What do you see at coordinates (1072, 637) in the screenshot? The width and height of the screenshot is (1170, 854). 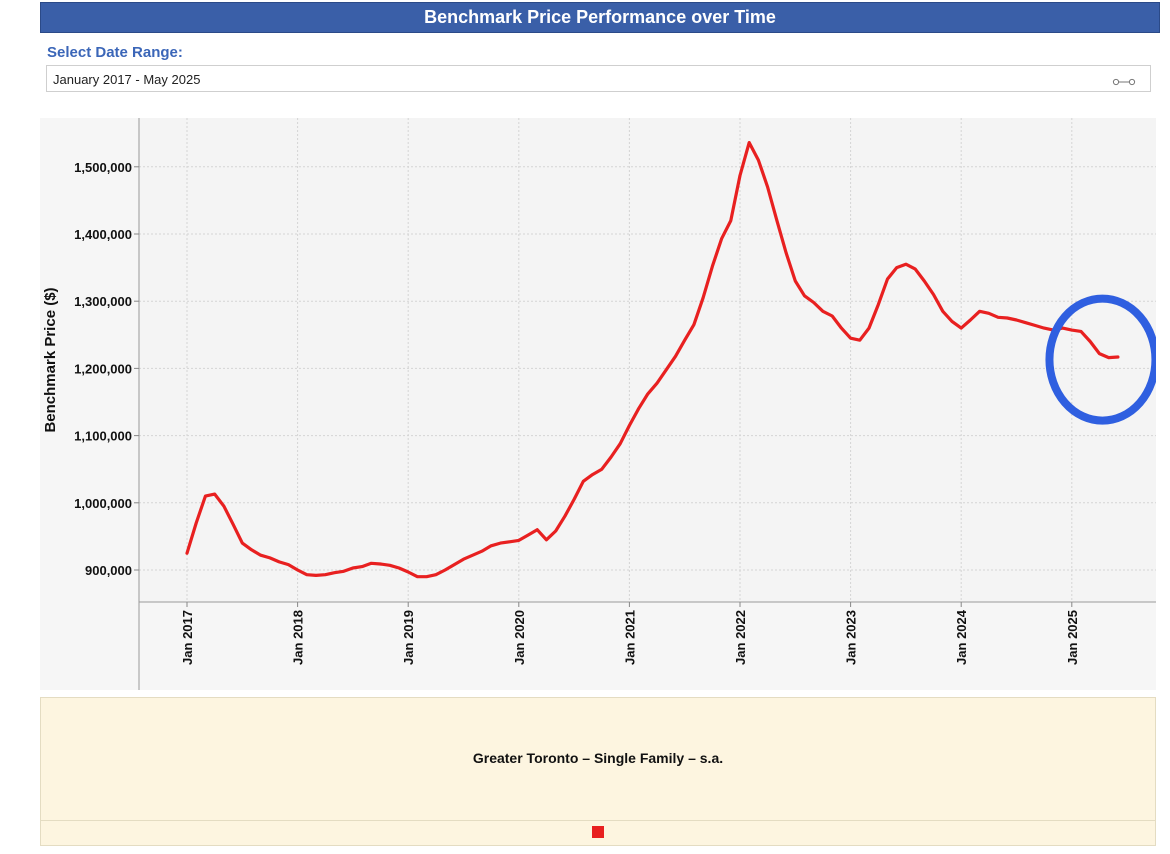 I see `x-tick-label: Jan 2025` at bounding box center [1072, 637].